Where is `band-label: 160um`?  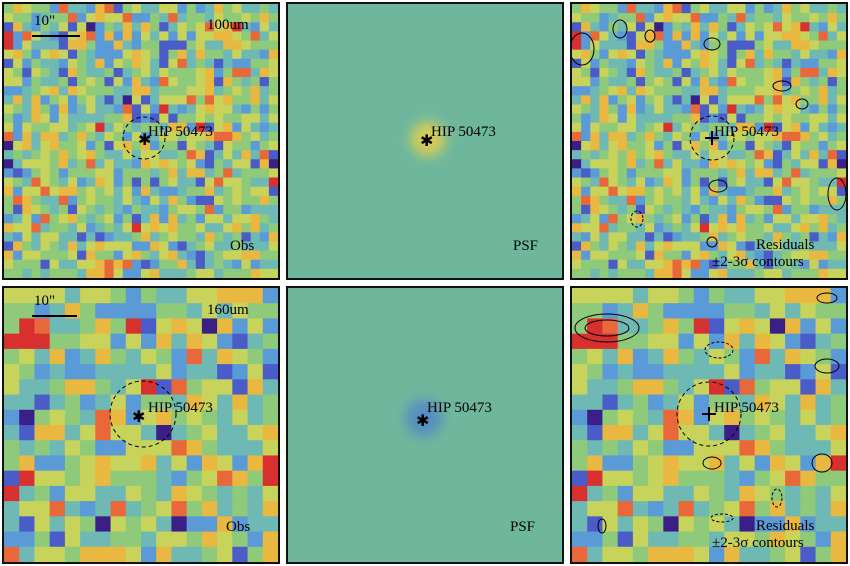 band-label: 160um is located at coordinates (228, 310).